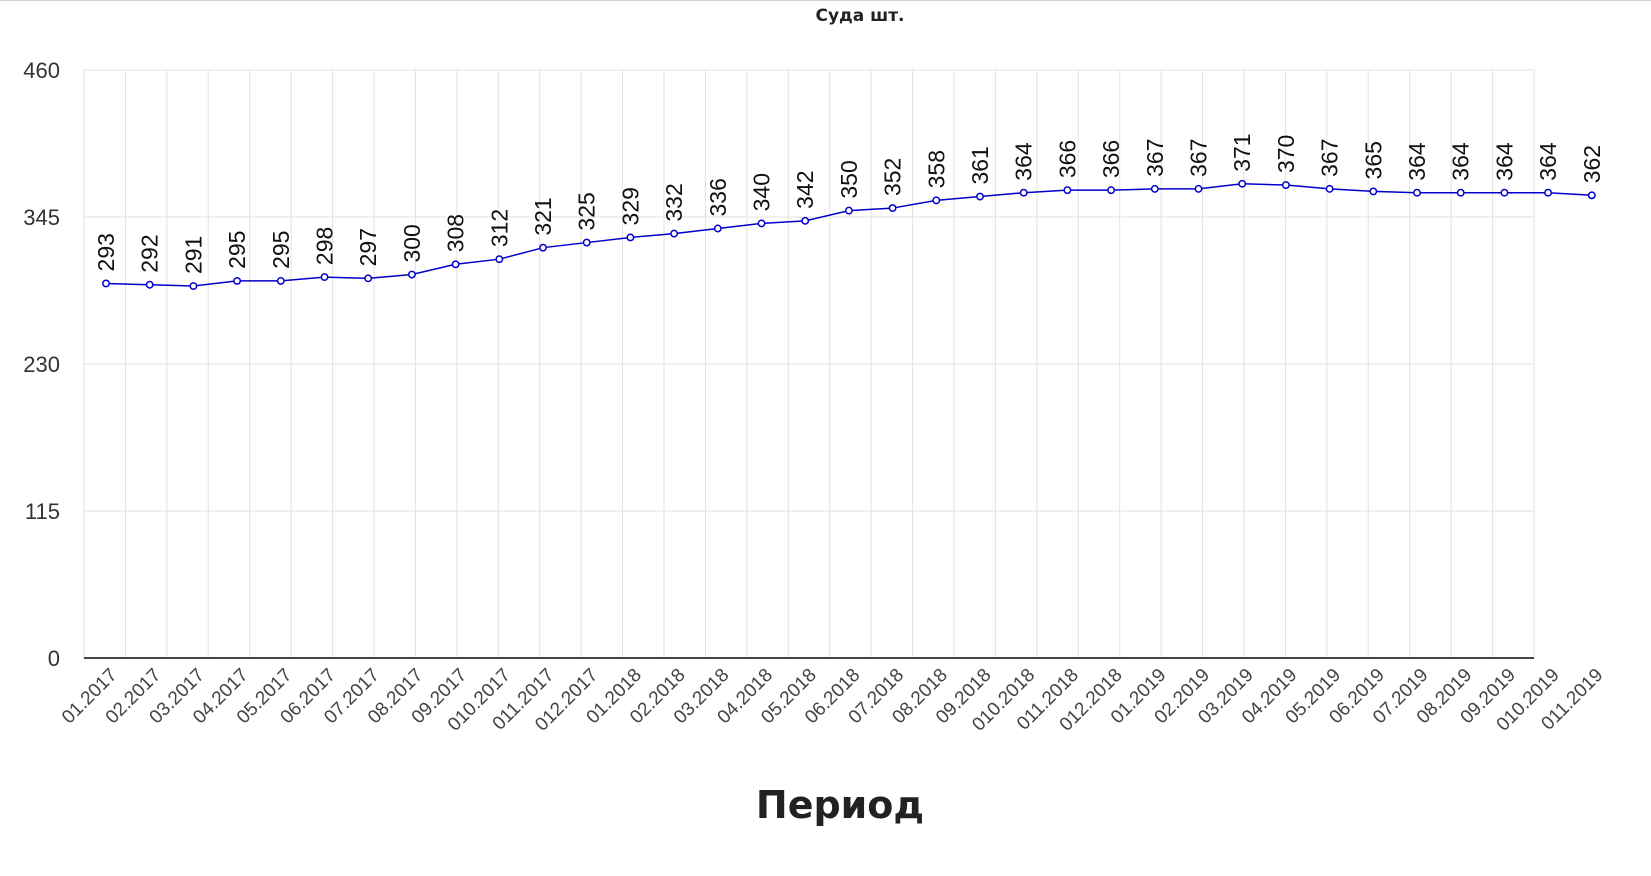 The height and width of the screenshot is (876, 1651). I want to click on data-label: 329, so click(630, 206).